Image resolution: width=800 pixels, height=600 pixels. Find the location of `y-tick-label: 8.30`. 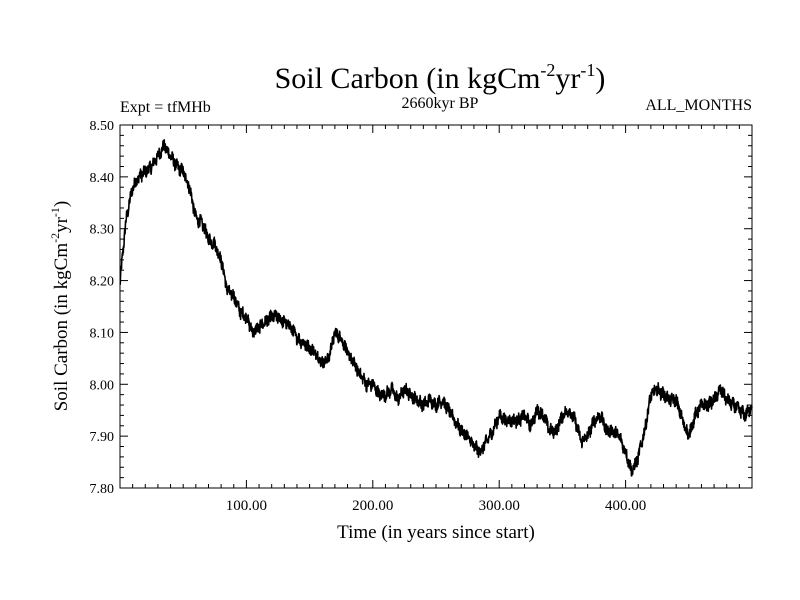

y-tick-label: 8.30 is located at coordinates (102, 230).